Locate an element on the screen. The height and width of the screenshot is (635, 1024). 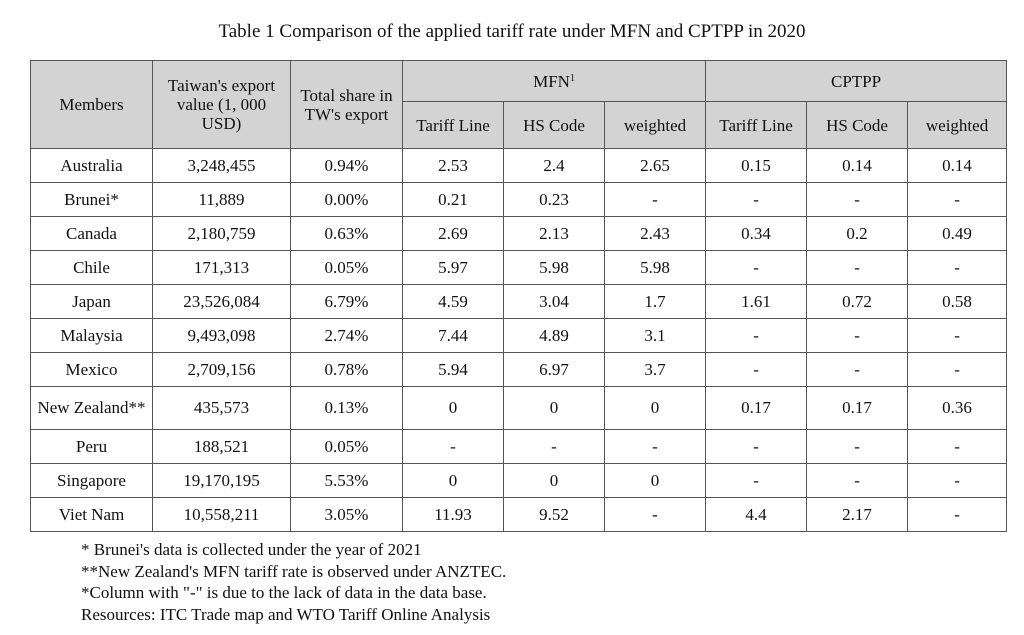
table-row: Singapore 19,170,195 5.53% 0 0 0- - - is located at coordinates (519, 480).